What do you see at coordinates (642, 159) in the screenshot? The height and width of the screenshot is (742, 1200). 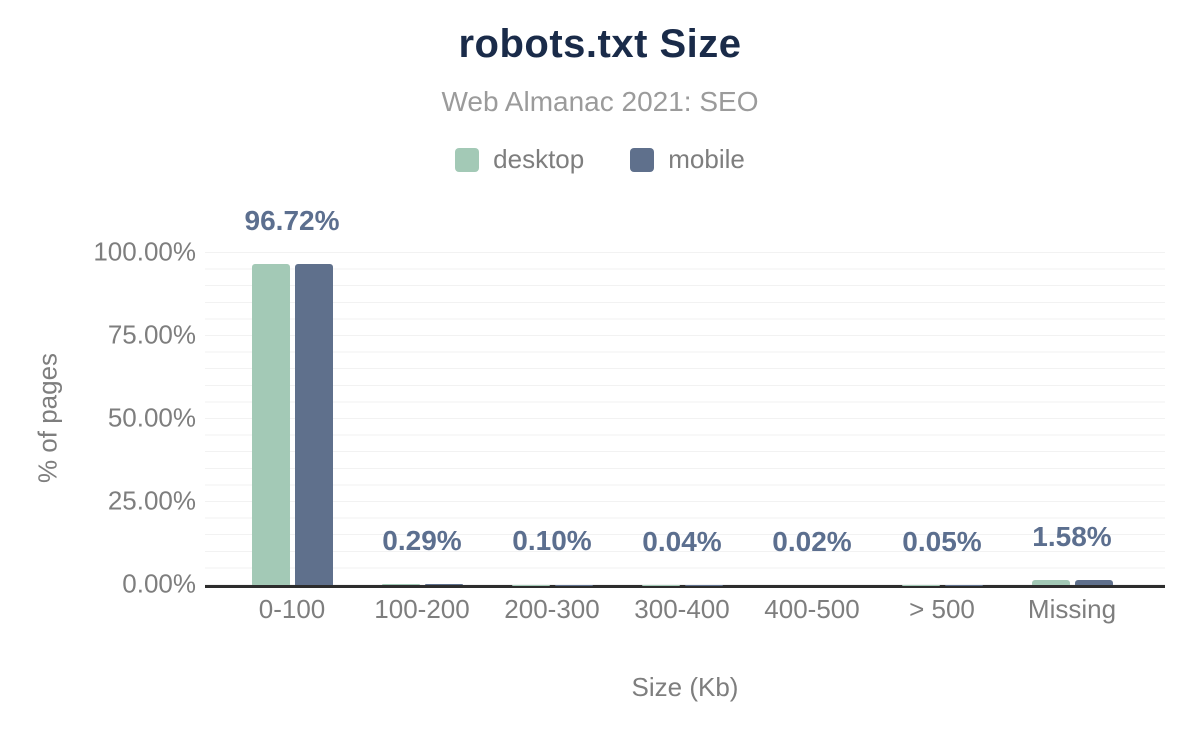 I see `legend-swatch-mobile` at bounding box center [642, 159].